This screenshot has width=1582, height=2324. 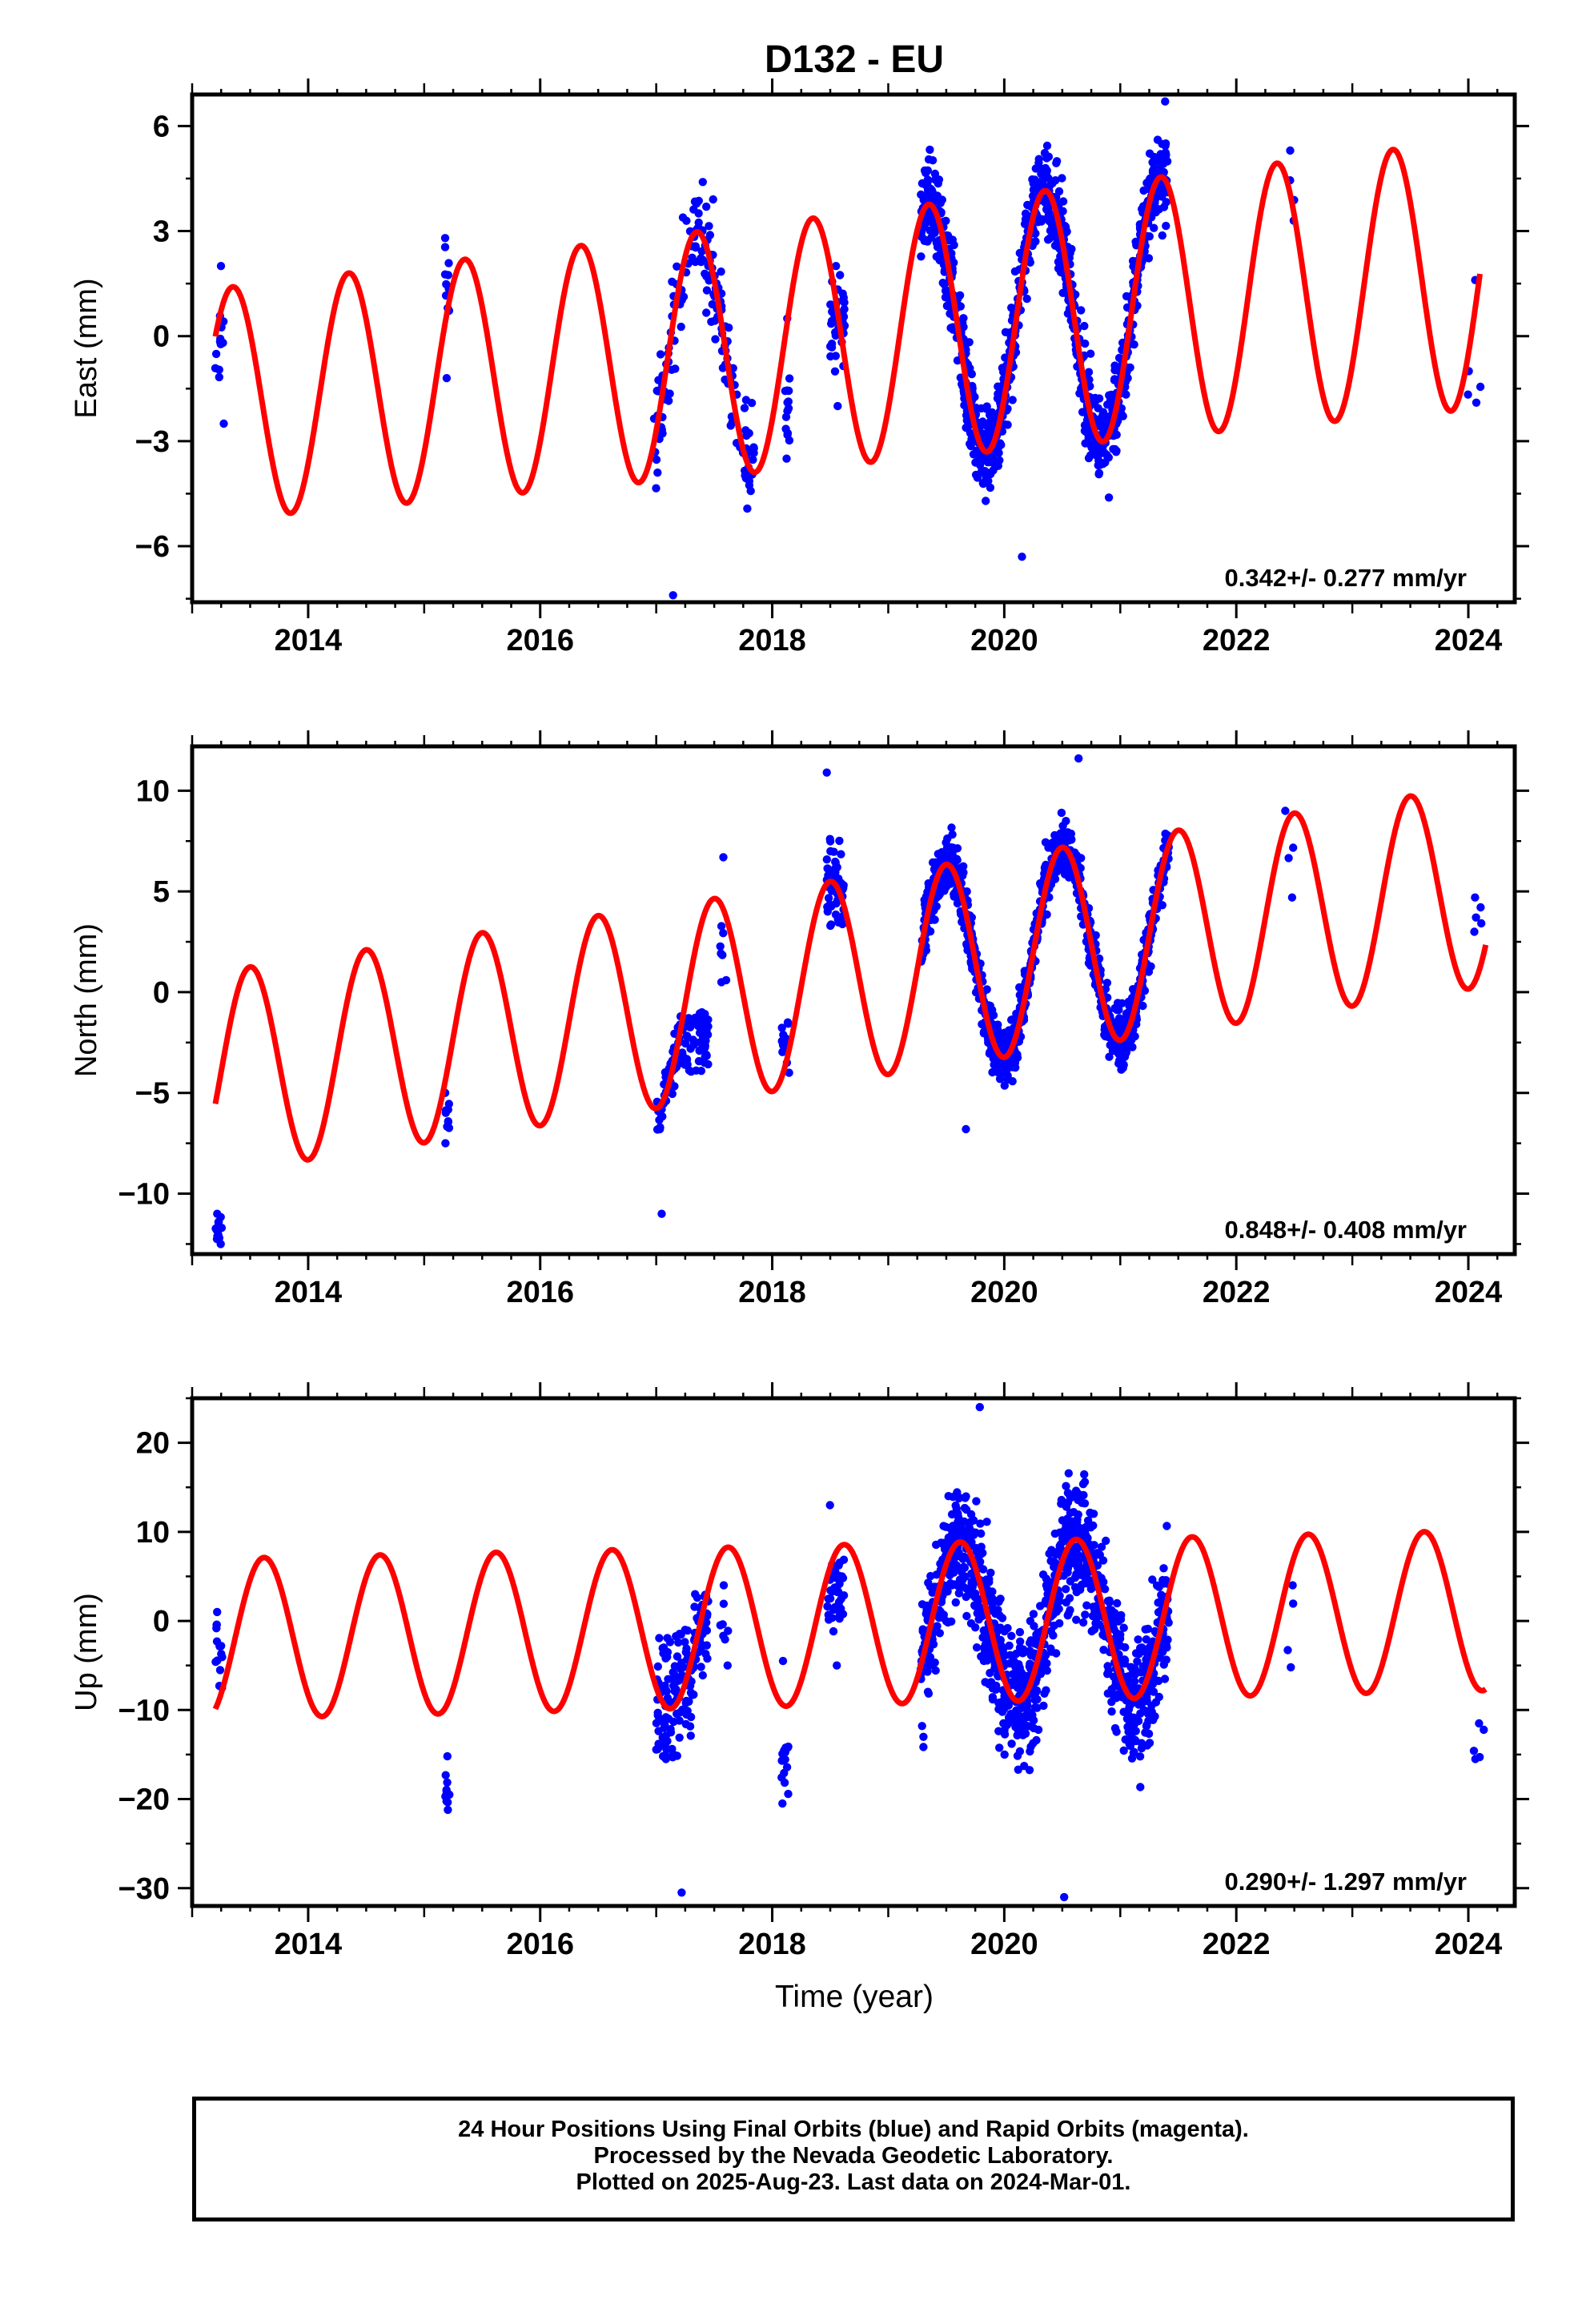 I want to click on x-tick-label: 2018, so click(x=772, y=1292).